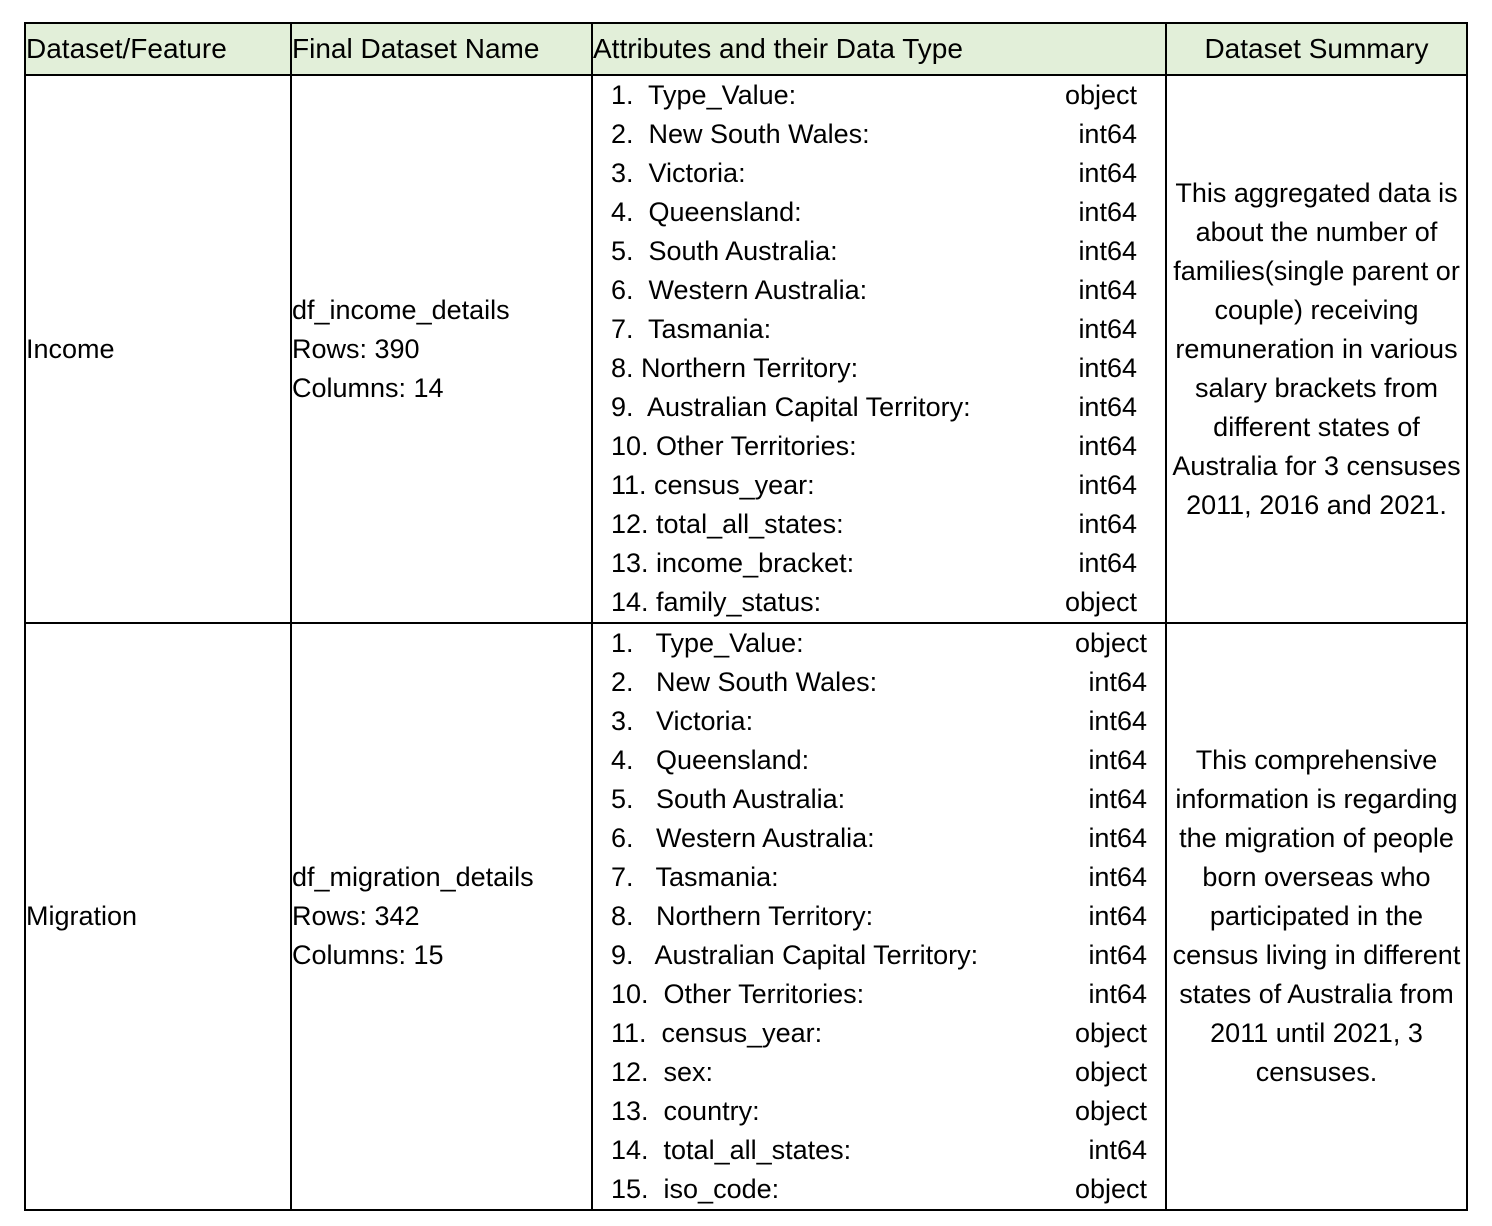 This screenshot has width=1492, height=1226. I want to click on attribute-name: 14. family_status:, so click(716, 602).